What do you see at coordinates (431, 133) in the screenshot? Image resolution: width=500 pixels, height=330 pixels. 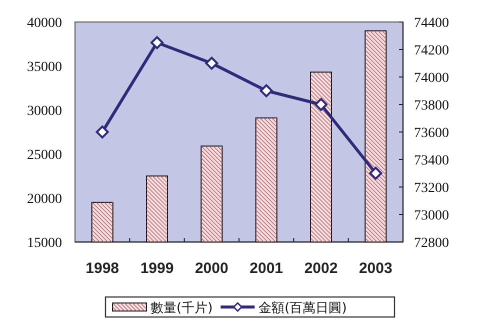 I see `y2-tick-label: 73600` at bounding box center [431, 133].